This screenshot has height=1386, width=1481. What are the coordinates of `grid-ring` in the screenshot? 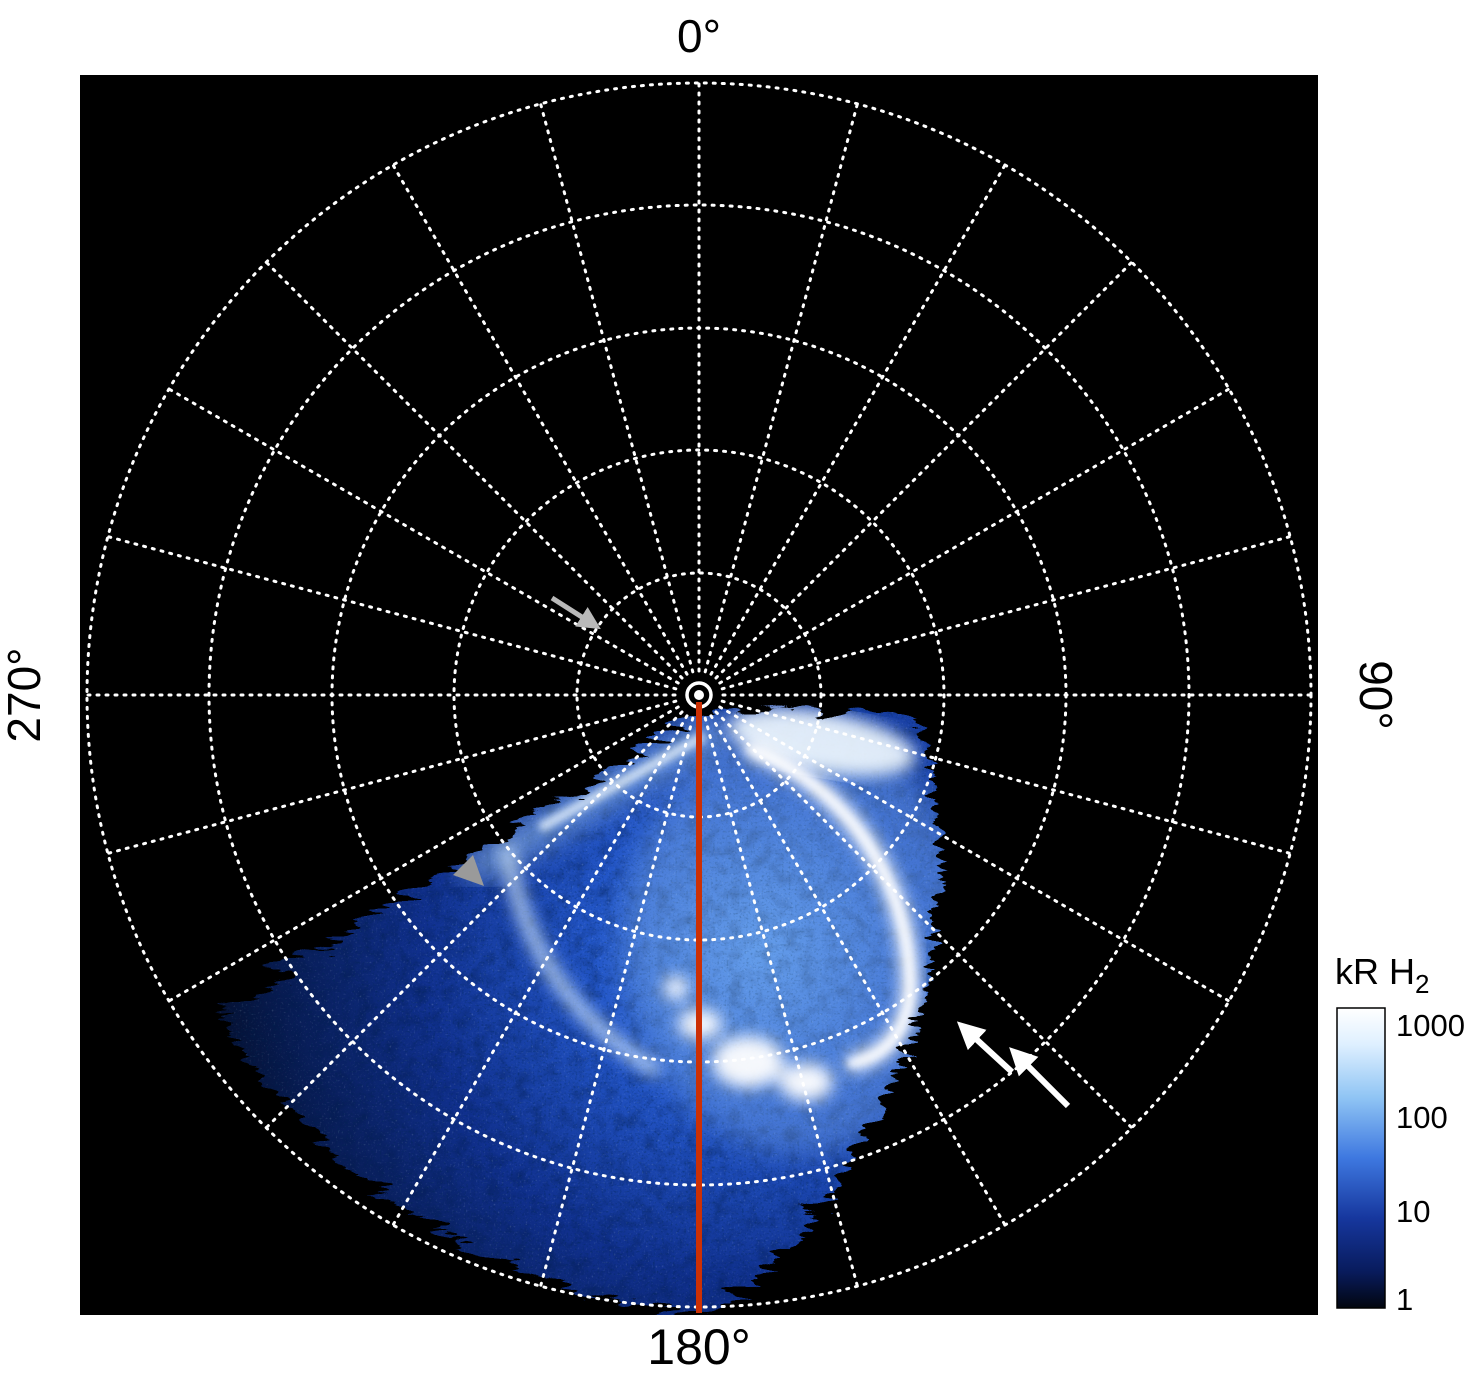 It's located at (699, 695).